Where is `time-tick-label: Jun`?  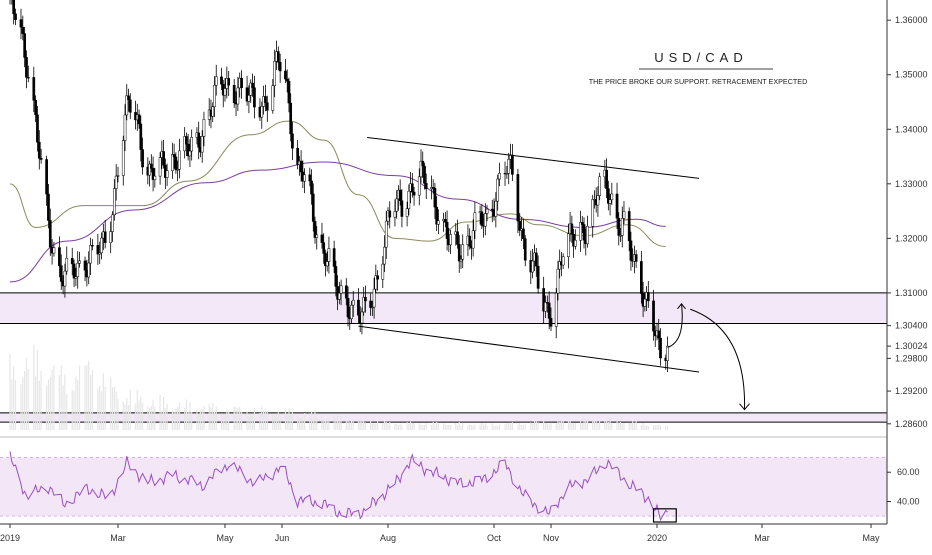 time-tick-label: Jun is located at coordinates (282, 538).